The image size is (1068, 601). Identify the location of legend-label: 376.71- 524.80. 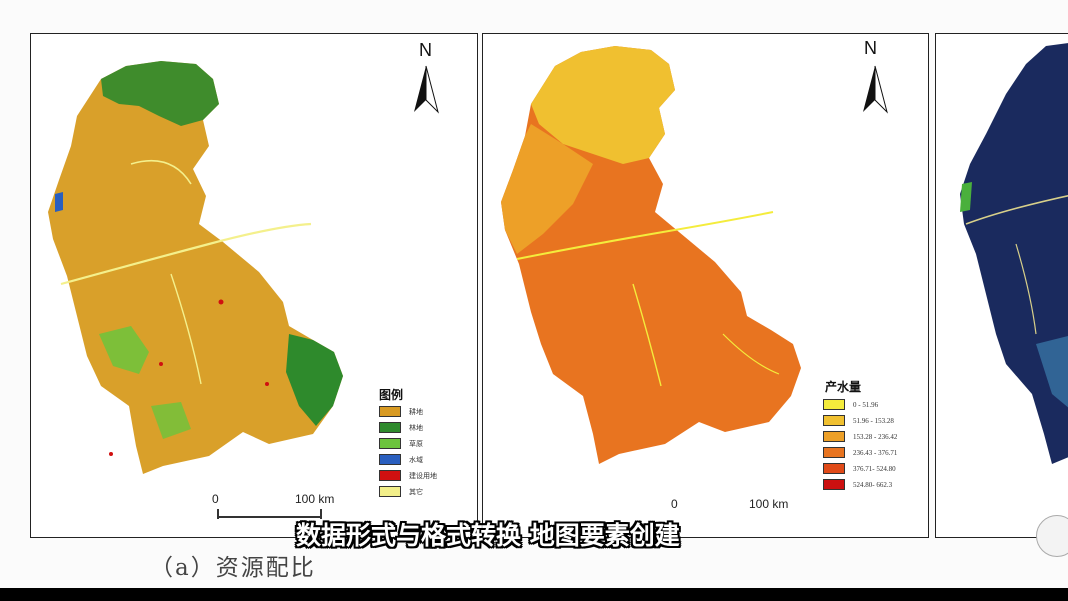
(874, 468).